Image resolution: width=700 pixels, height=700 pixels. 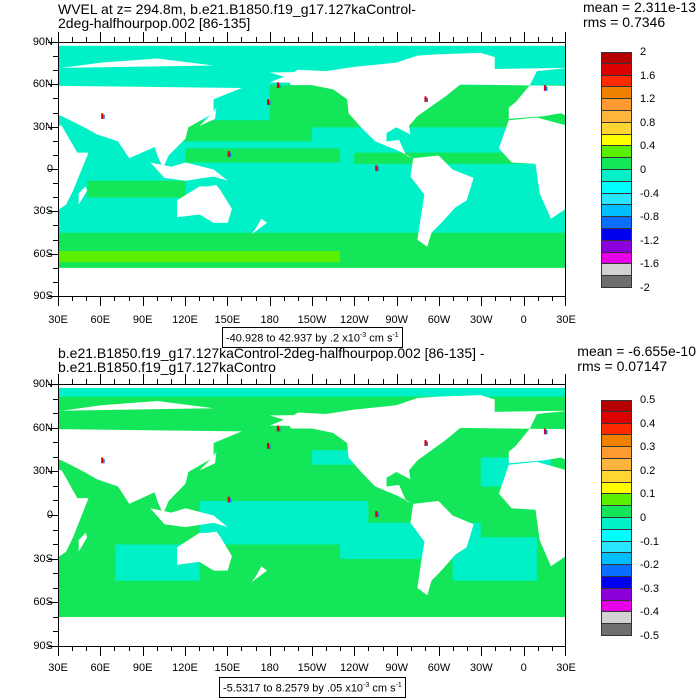 What do you see at coordinates (43, 296) in the screenshot?
I see `lat-label: 90S` at bounding box center [43, 296].